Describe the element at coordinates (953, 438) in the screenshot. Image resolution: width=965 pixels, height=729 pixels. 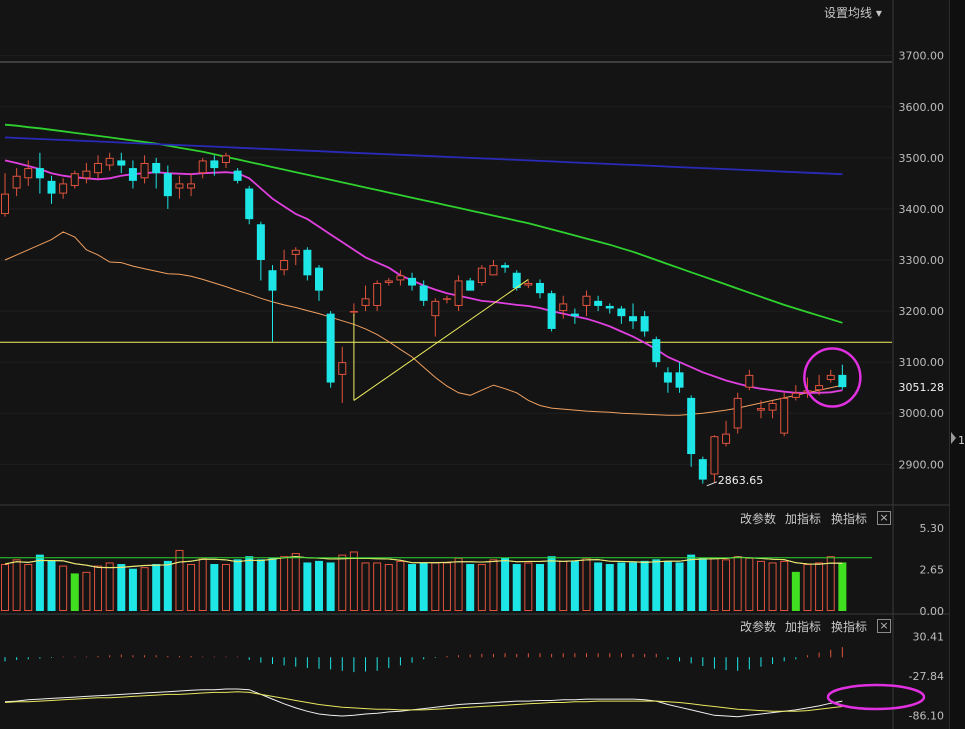
I see `expand-arrow-icon` at that location.